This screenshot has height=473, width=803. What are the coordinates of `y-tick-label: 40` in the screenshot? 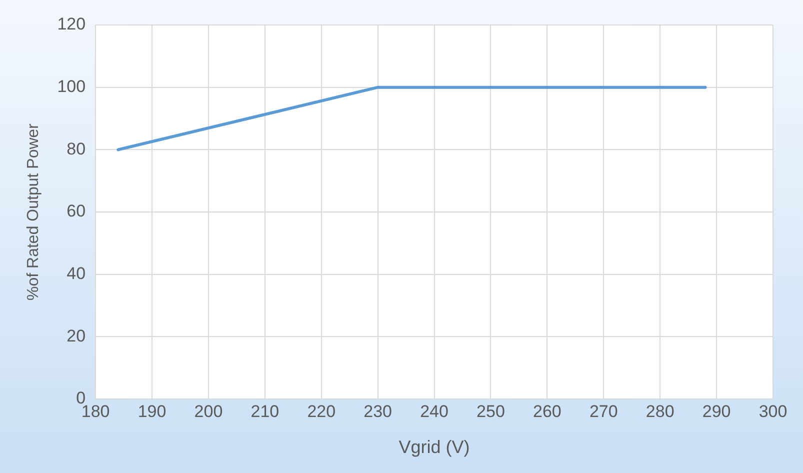 It's located at (76, 274).